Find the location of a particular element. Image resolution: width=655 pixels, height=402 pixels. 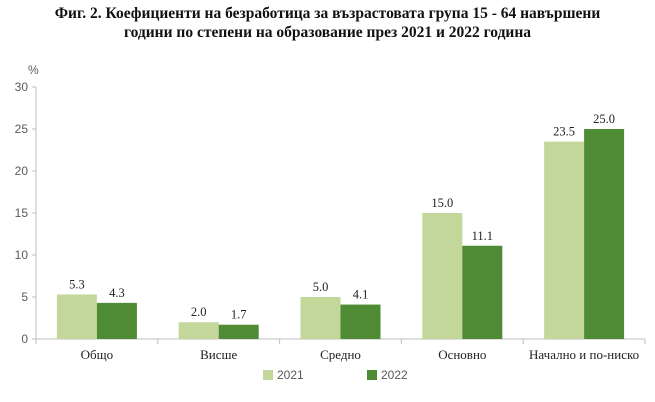

y-tick-label: 15 is located at coordinates (22, 213).